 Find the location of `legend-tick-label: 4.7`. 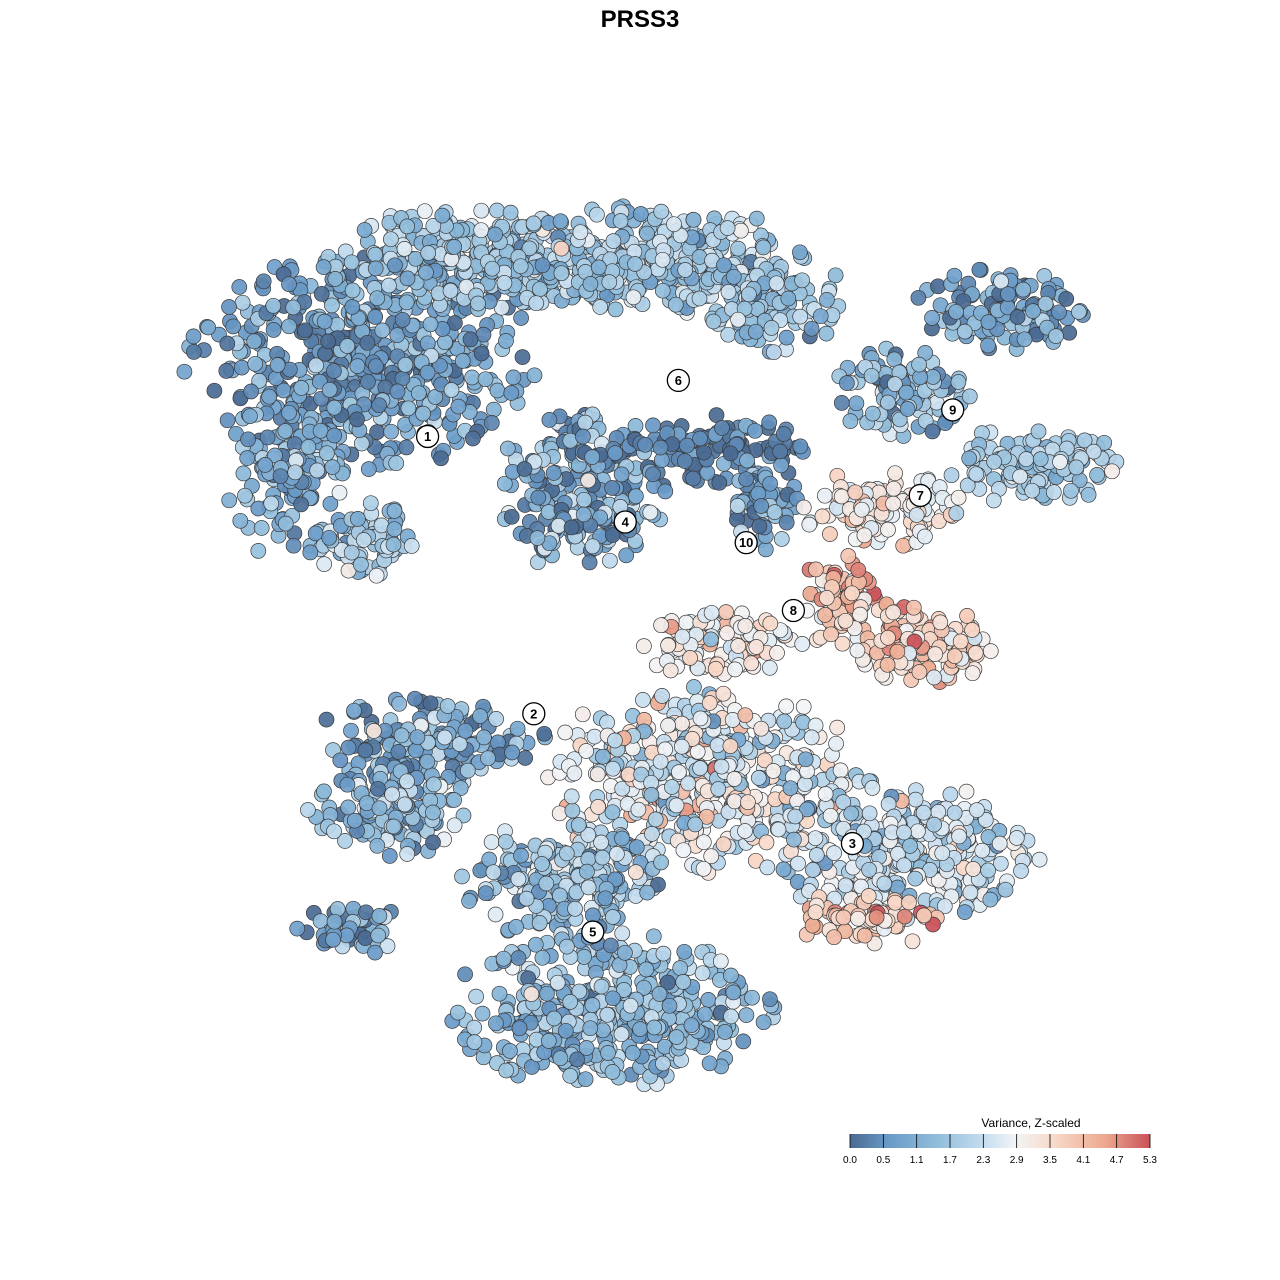

legend-tick-label: 4.7 is located at coordinates (1117, 1160).